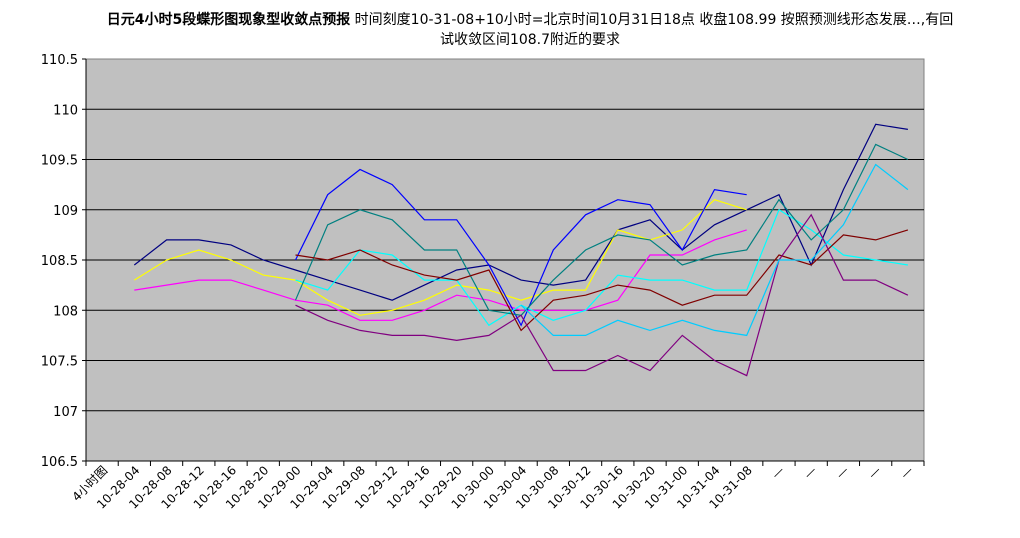 The height and width of the screenshot is (538, 1020). I want to click on y-tick-label: 107.5, so click(59, 362).